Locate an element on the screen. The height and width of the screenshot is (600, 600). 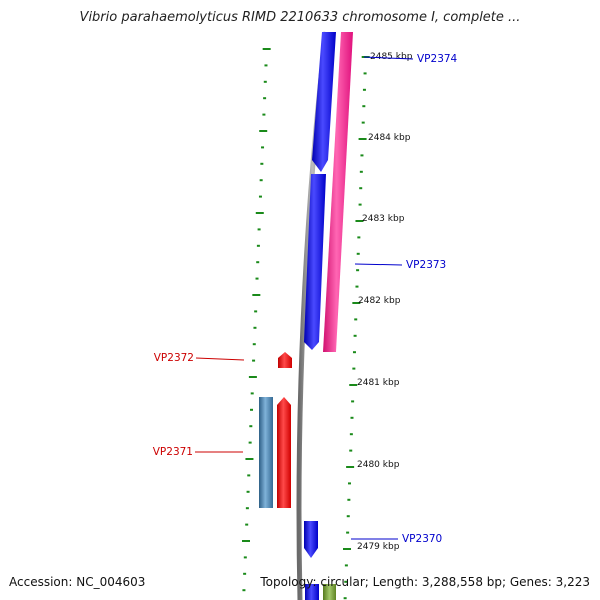
gene-vp2372-shape is located at coordinates (285, 360).